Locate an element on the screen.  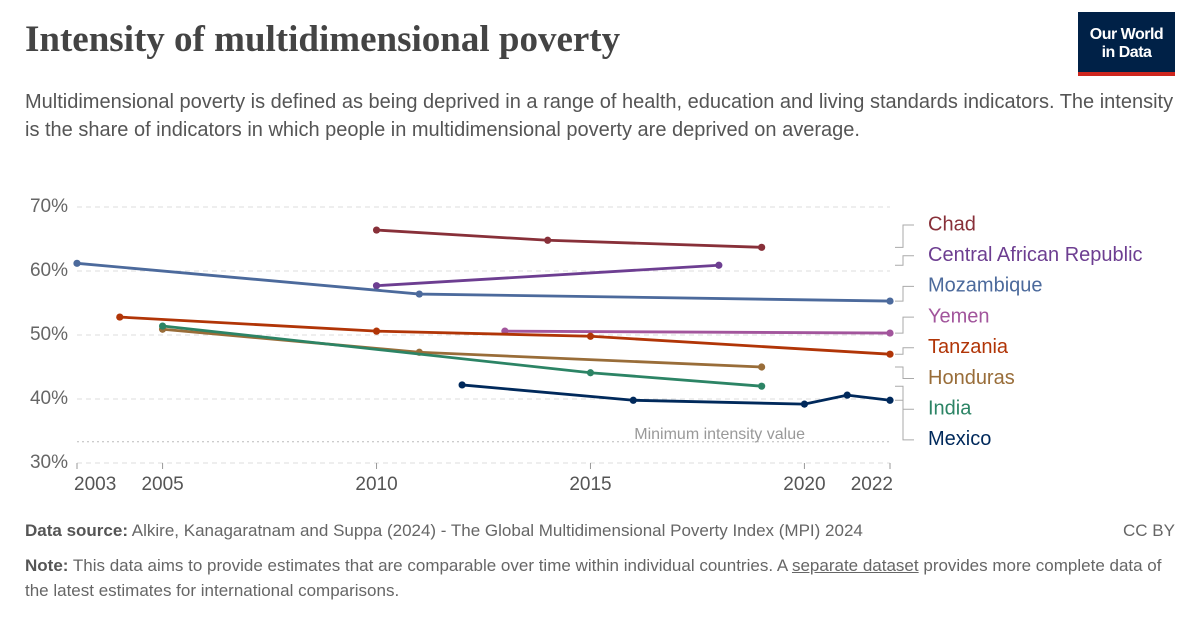
logo-text: in Data is located at coordinates (1126, 52).